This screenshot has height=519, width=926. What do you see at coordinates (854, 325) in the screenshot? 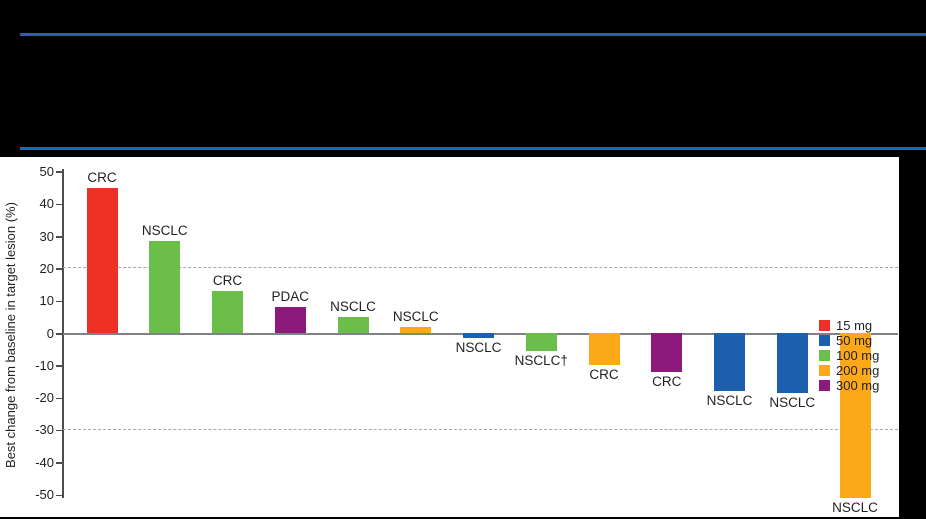
I see `legend-label: 15 mg` at bounding box center [854, 325].